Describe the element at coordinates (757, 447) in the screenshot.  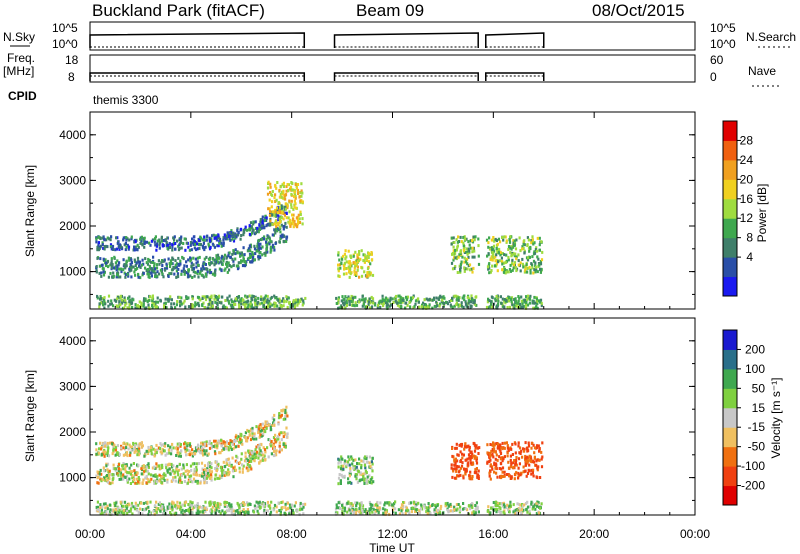
I see `colorbar-tick-label: -50` at that location.